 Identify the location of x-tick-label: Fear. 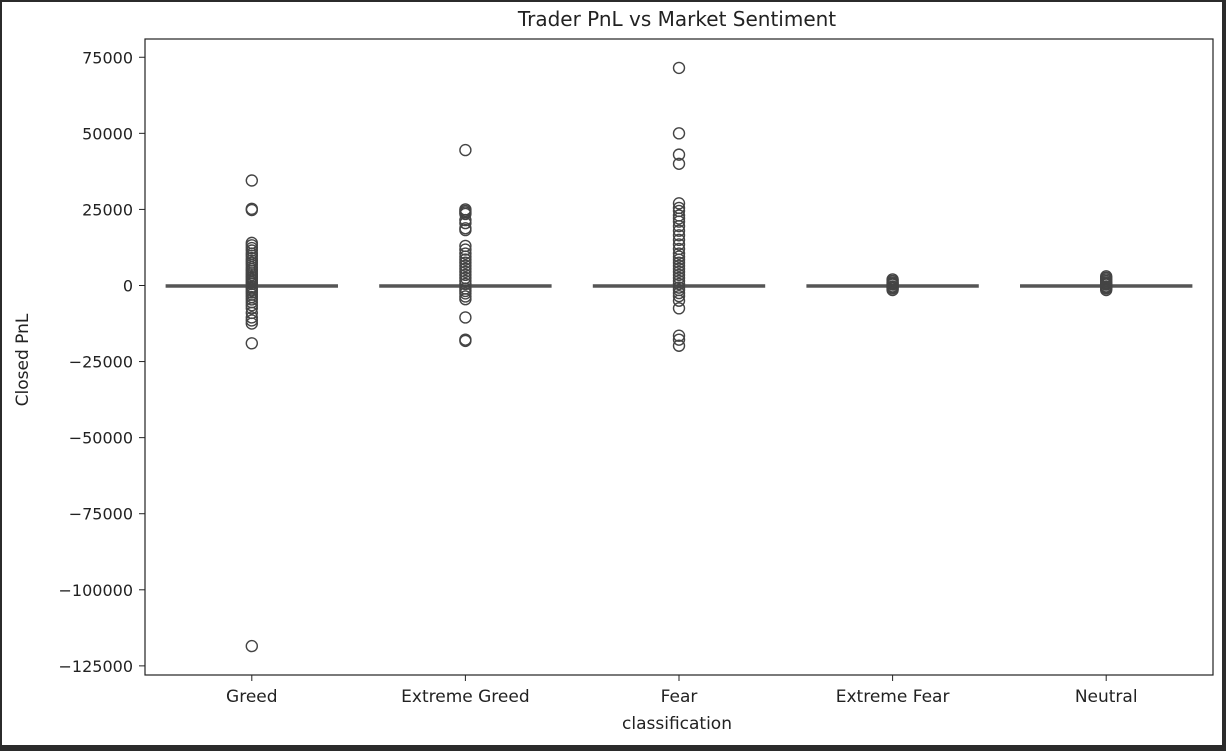
(679, 697).